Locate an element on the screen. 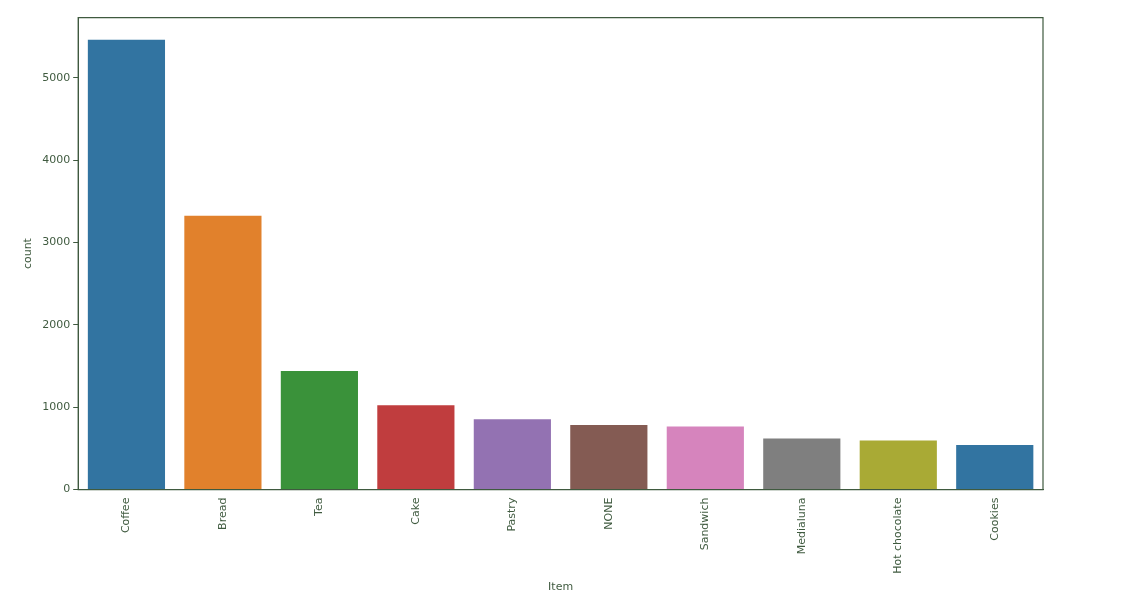 This screenshot has width=1131, height=606. x-tick-label: Medialuna is located at coordinates (801, 526).